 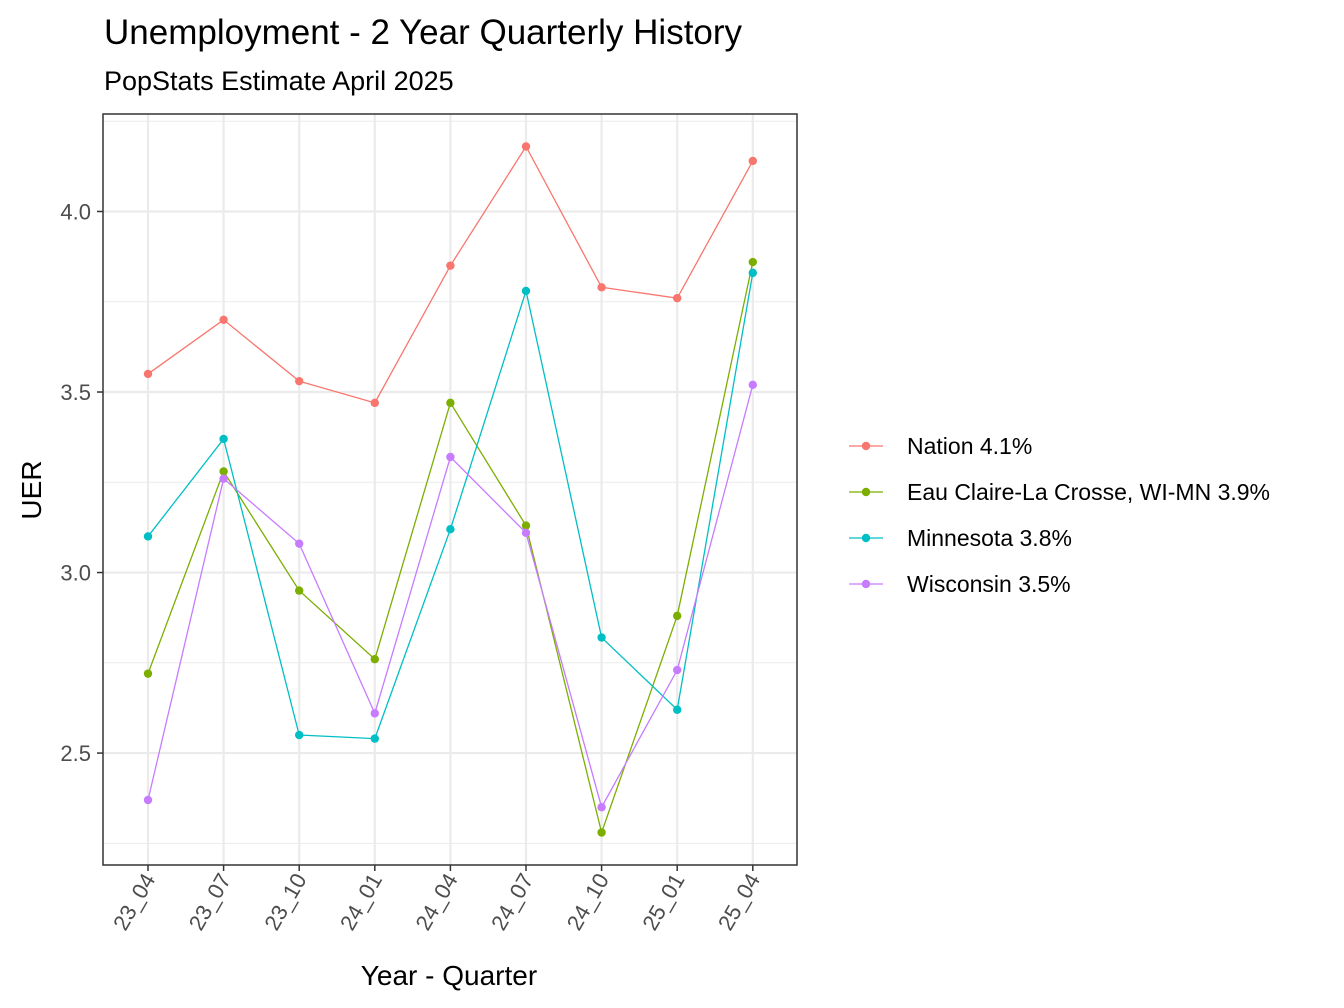 I want to click on x-tick-label: 24_10, so click(x=588, y=901).